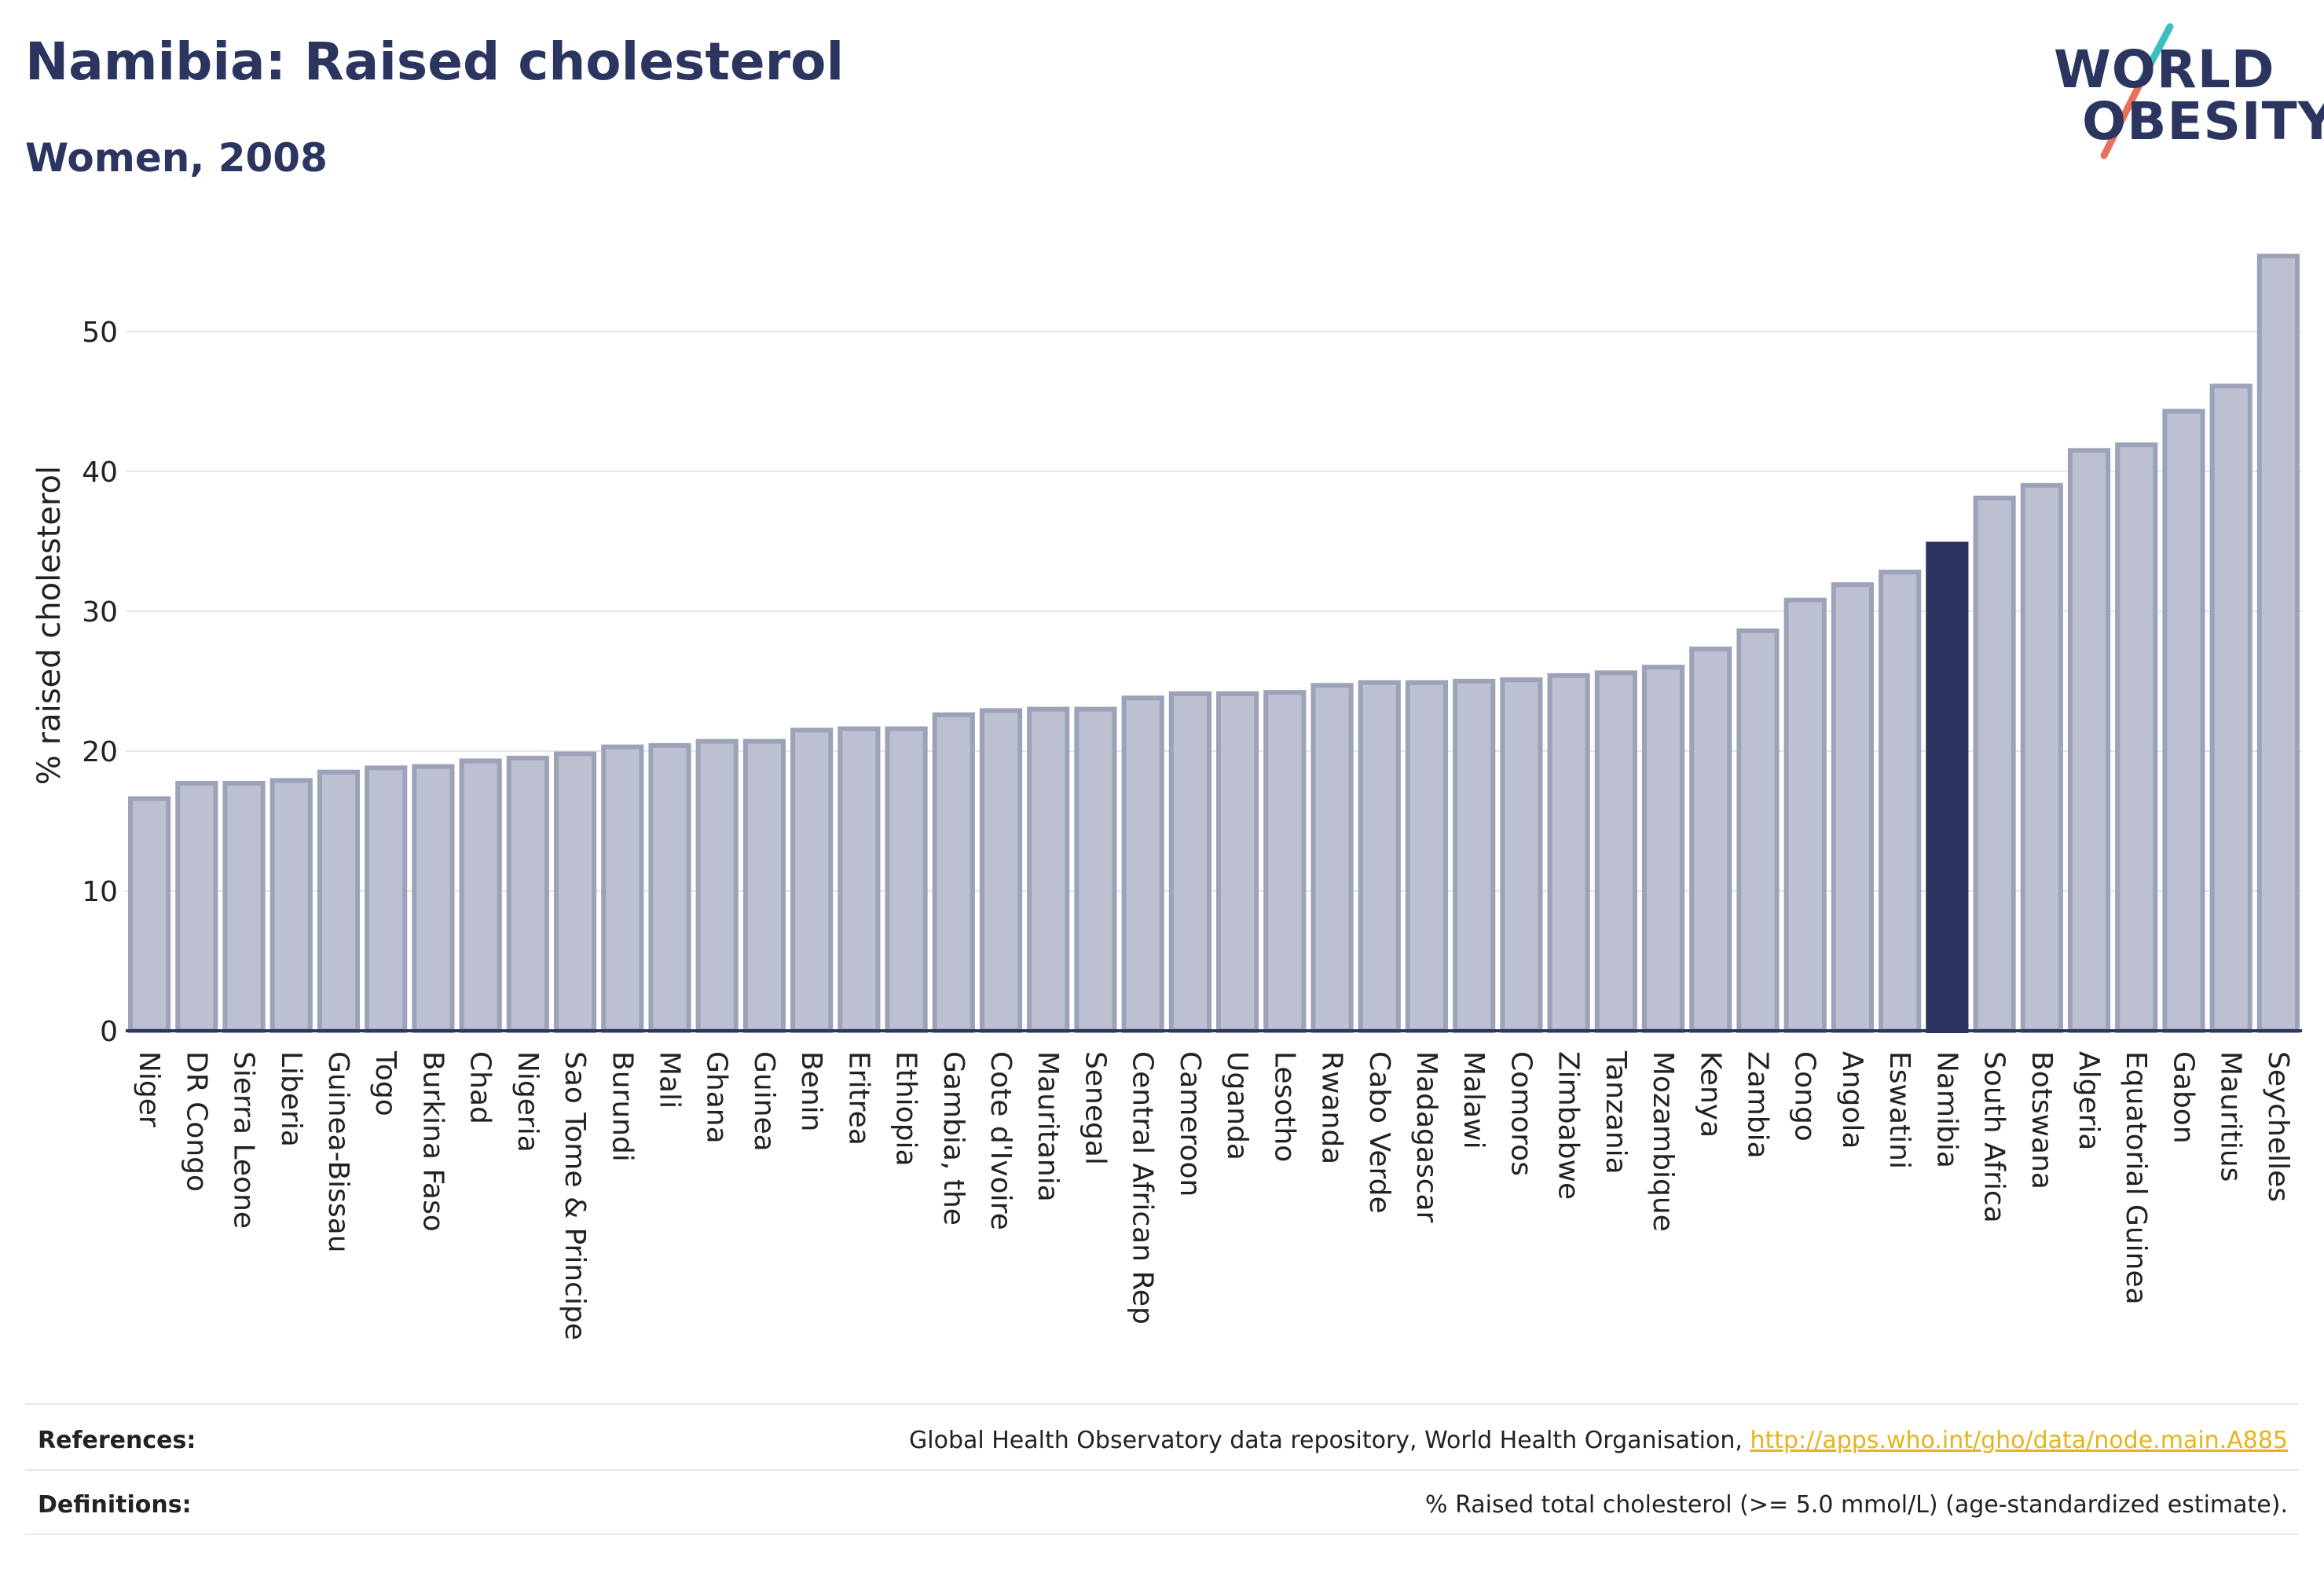 Image resolution: width=2324 pixels, height=1576 pixels. I want to click on x-tick-label: Botswana, so click(2041, 1120).